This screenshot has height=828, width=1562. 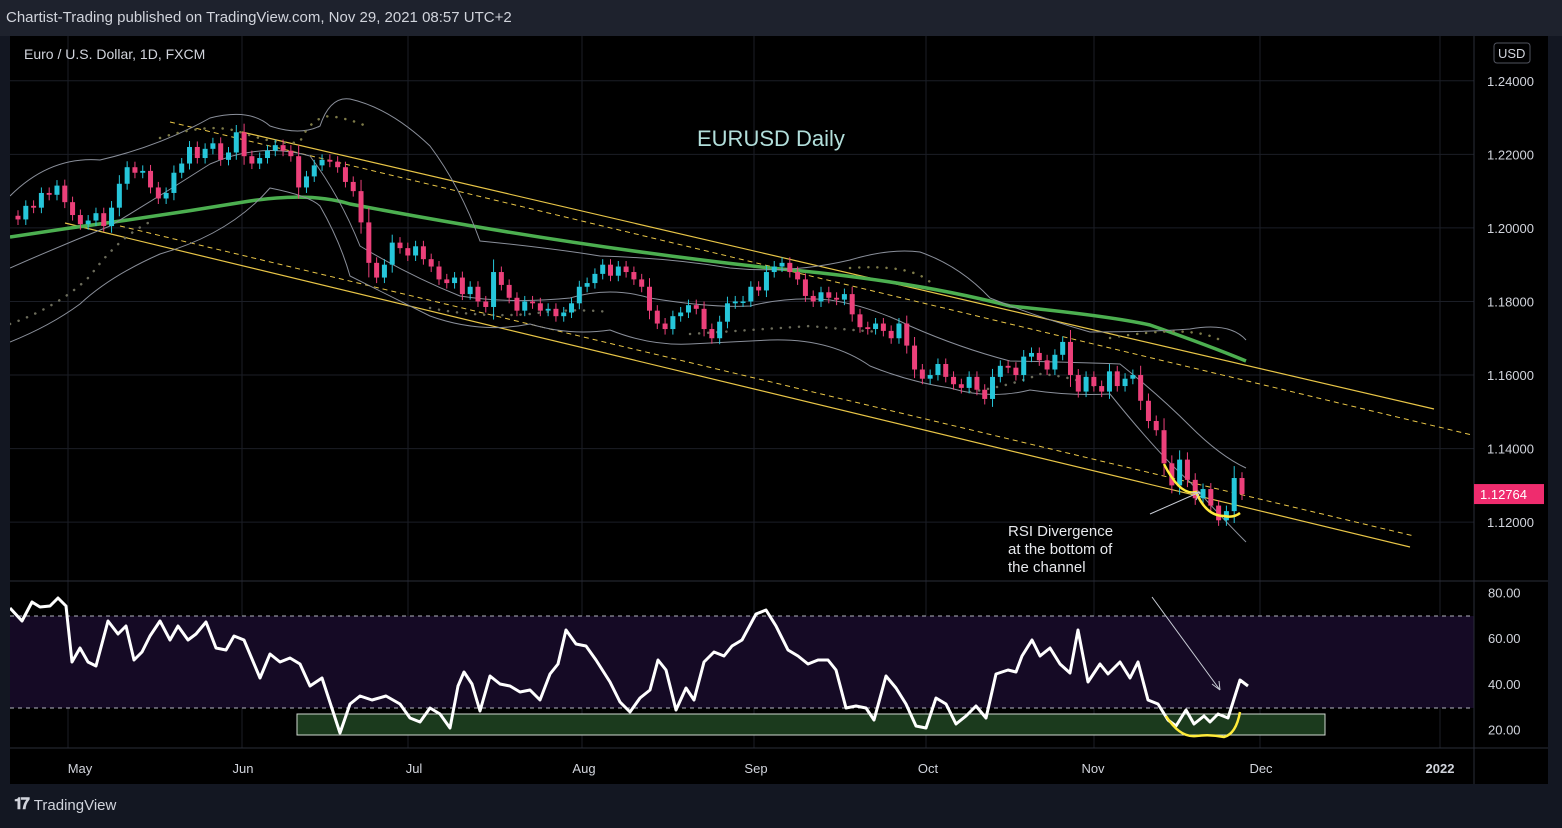 What do you see at coordinates (1060, 531) in the screenshot?
I see `annotation-line-1: RSI Divergence` at bounding box center [1060, 531].